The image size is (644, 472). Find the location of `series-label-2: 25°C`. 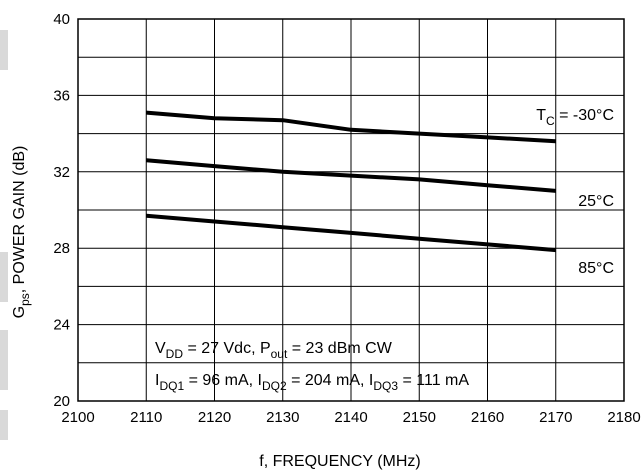

series-label-2: 25°C is located at coordinates (596, 201).